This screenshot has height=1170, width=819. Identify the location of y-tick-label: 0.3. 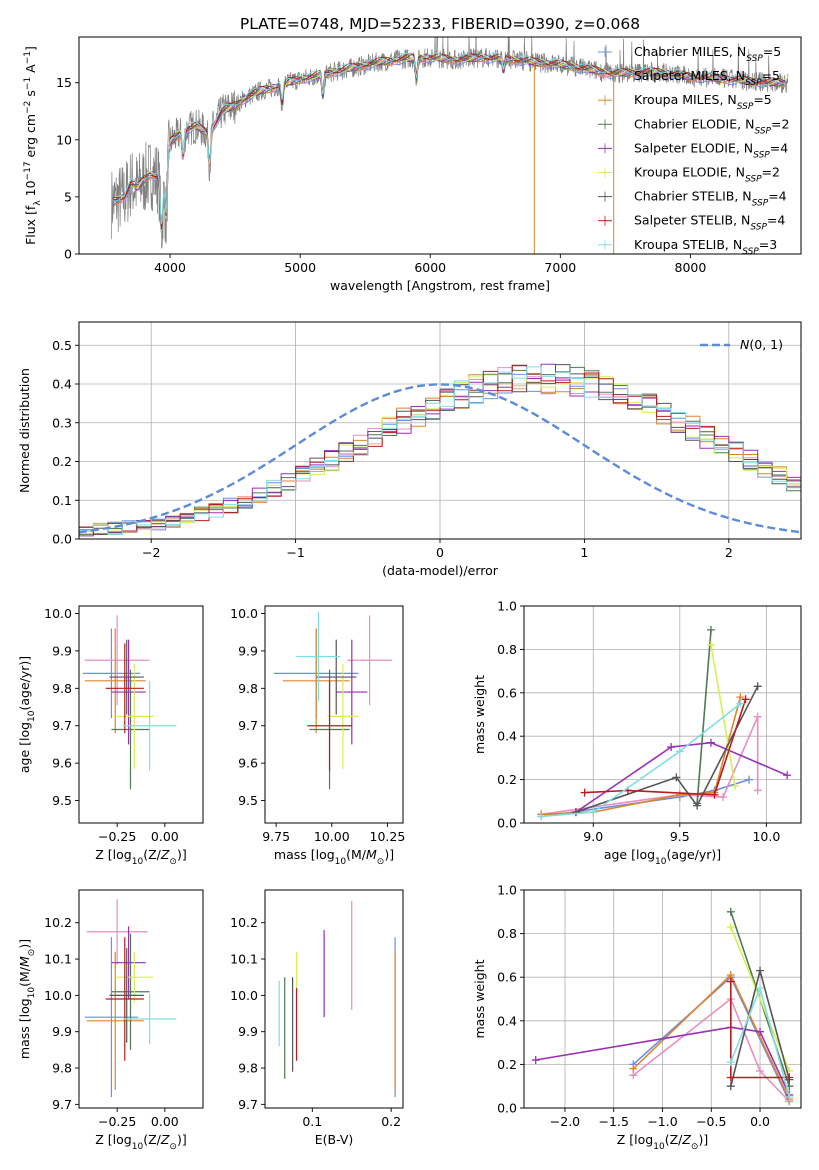
(62, 422).